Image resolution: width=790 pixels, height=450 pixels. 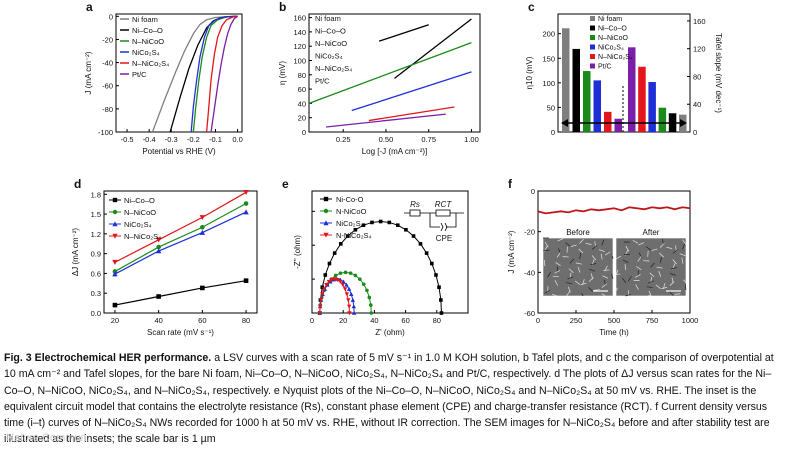 I want to click on panel-b-ytick-label: 60, so click(x=302, y=89).